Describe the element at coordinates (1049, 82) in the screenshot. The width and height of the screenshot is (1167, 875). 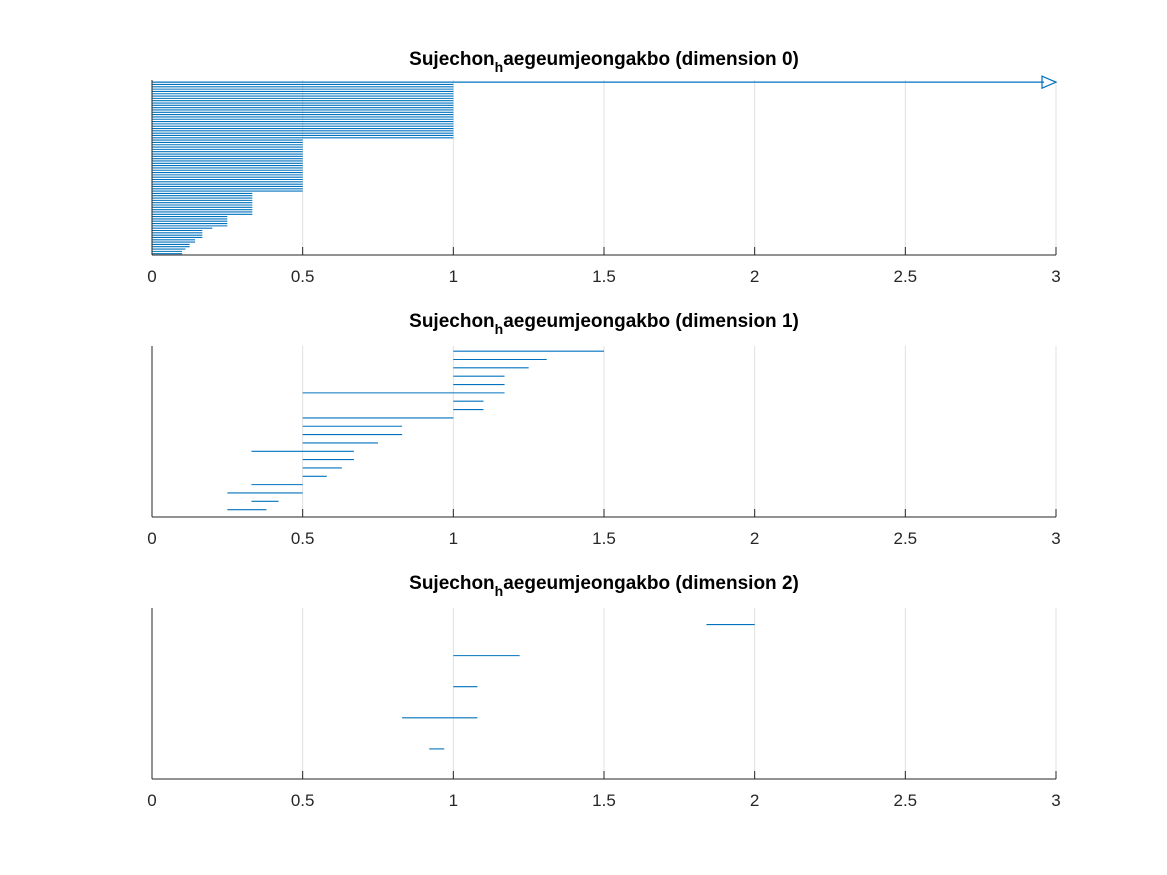
I see `infinite-arrow-marker` at that location.